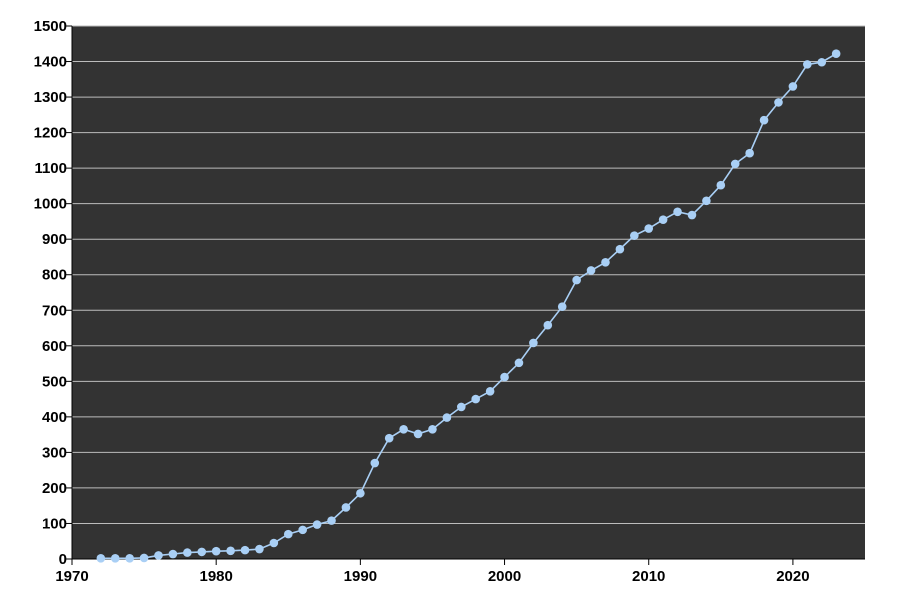  I want to click on x-tick-label: 2020, so click(792, 576).